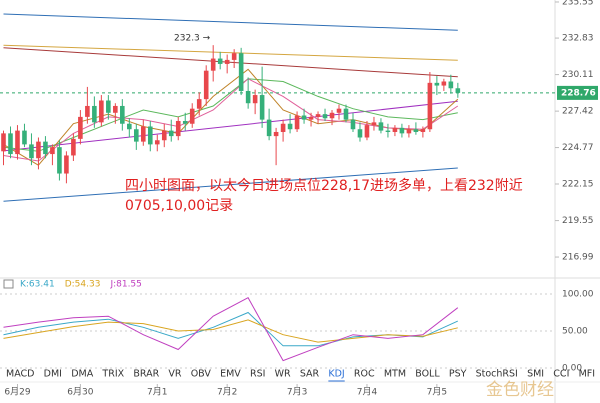 Image resolution: width=600 pixels, height=403 pixels. Describe the element at coordinates (578, 185) in the screenshot. I see `y-tick-label: 222.15` at that location.